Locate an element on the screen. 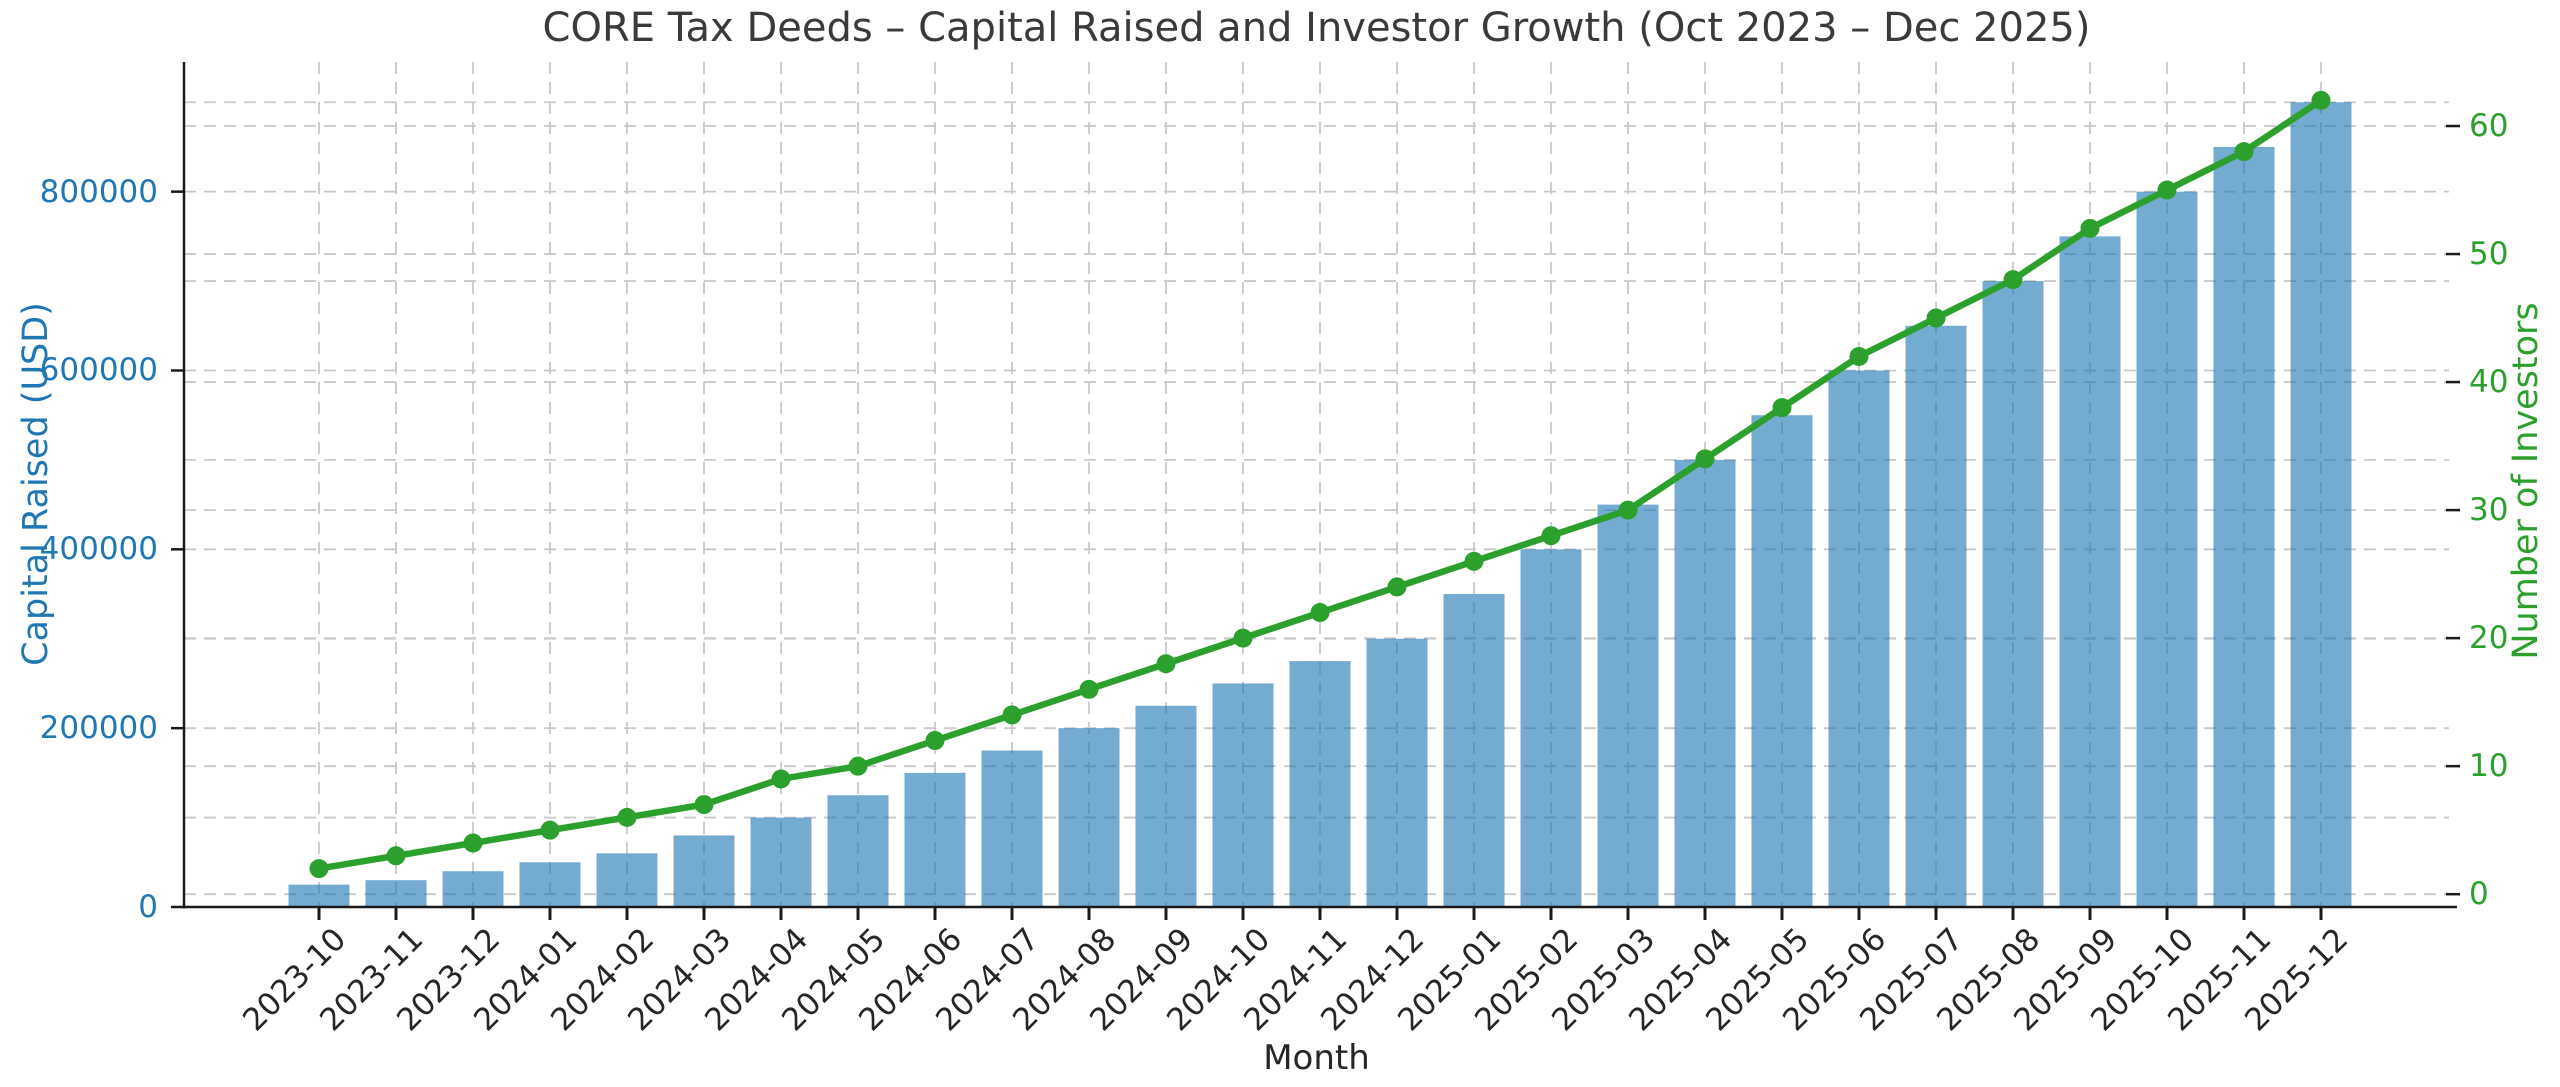 Image resolution: width=2560 pixels, height=1087 pixels. left-tick-label: 200000 is located at coordinates (98, 728).